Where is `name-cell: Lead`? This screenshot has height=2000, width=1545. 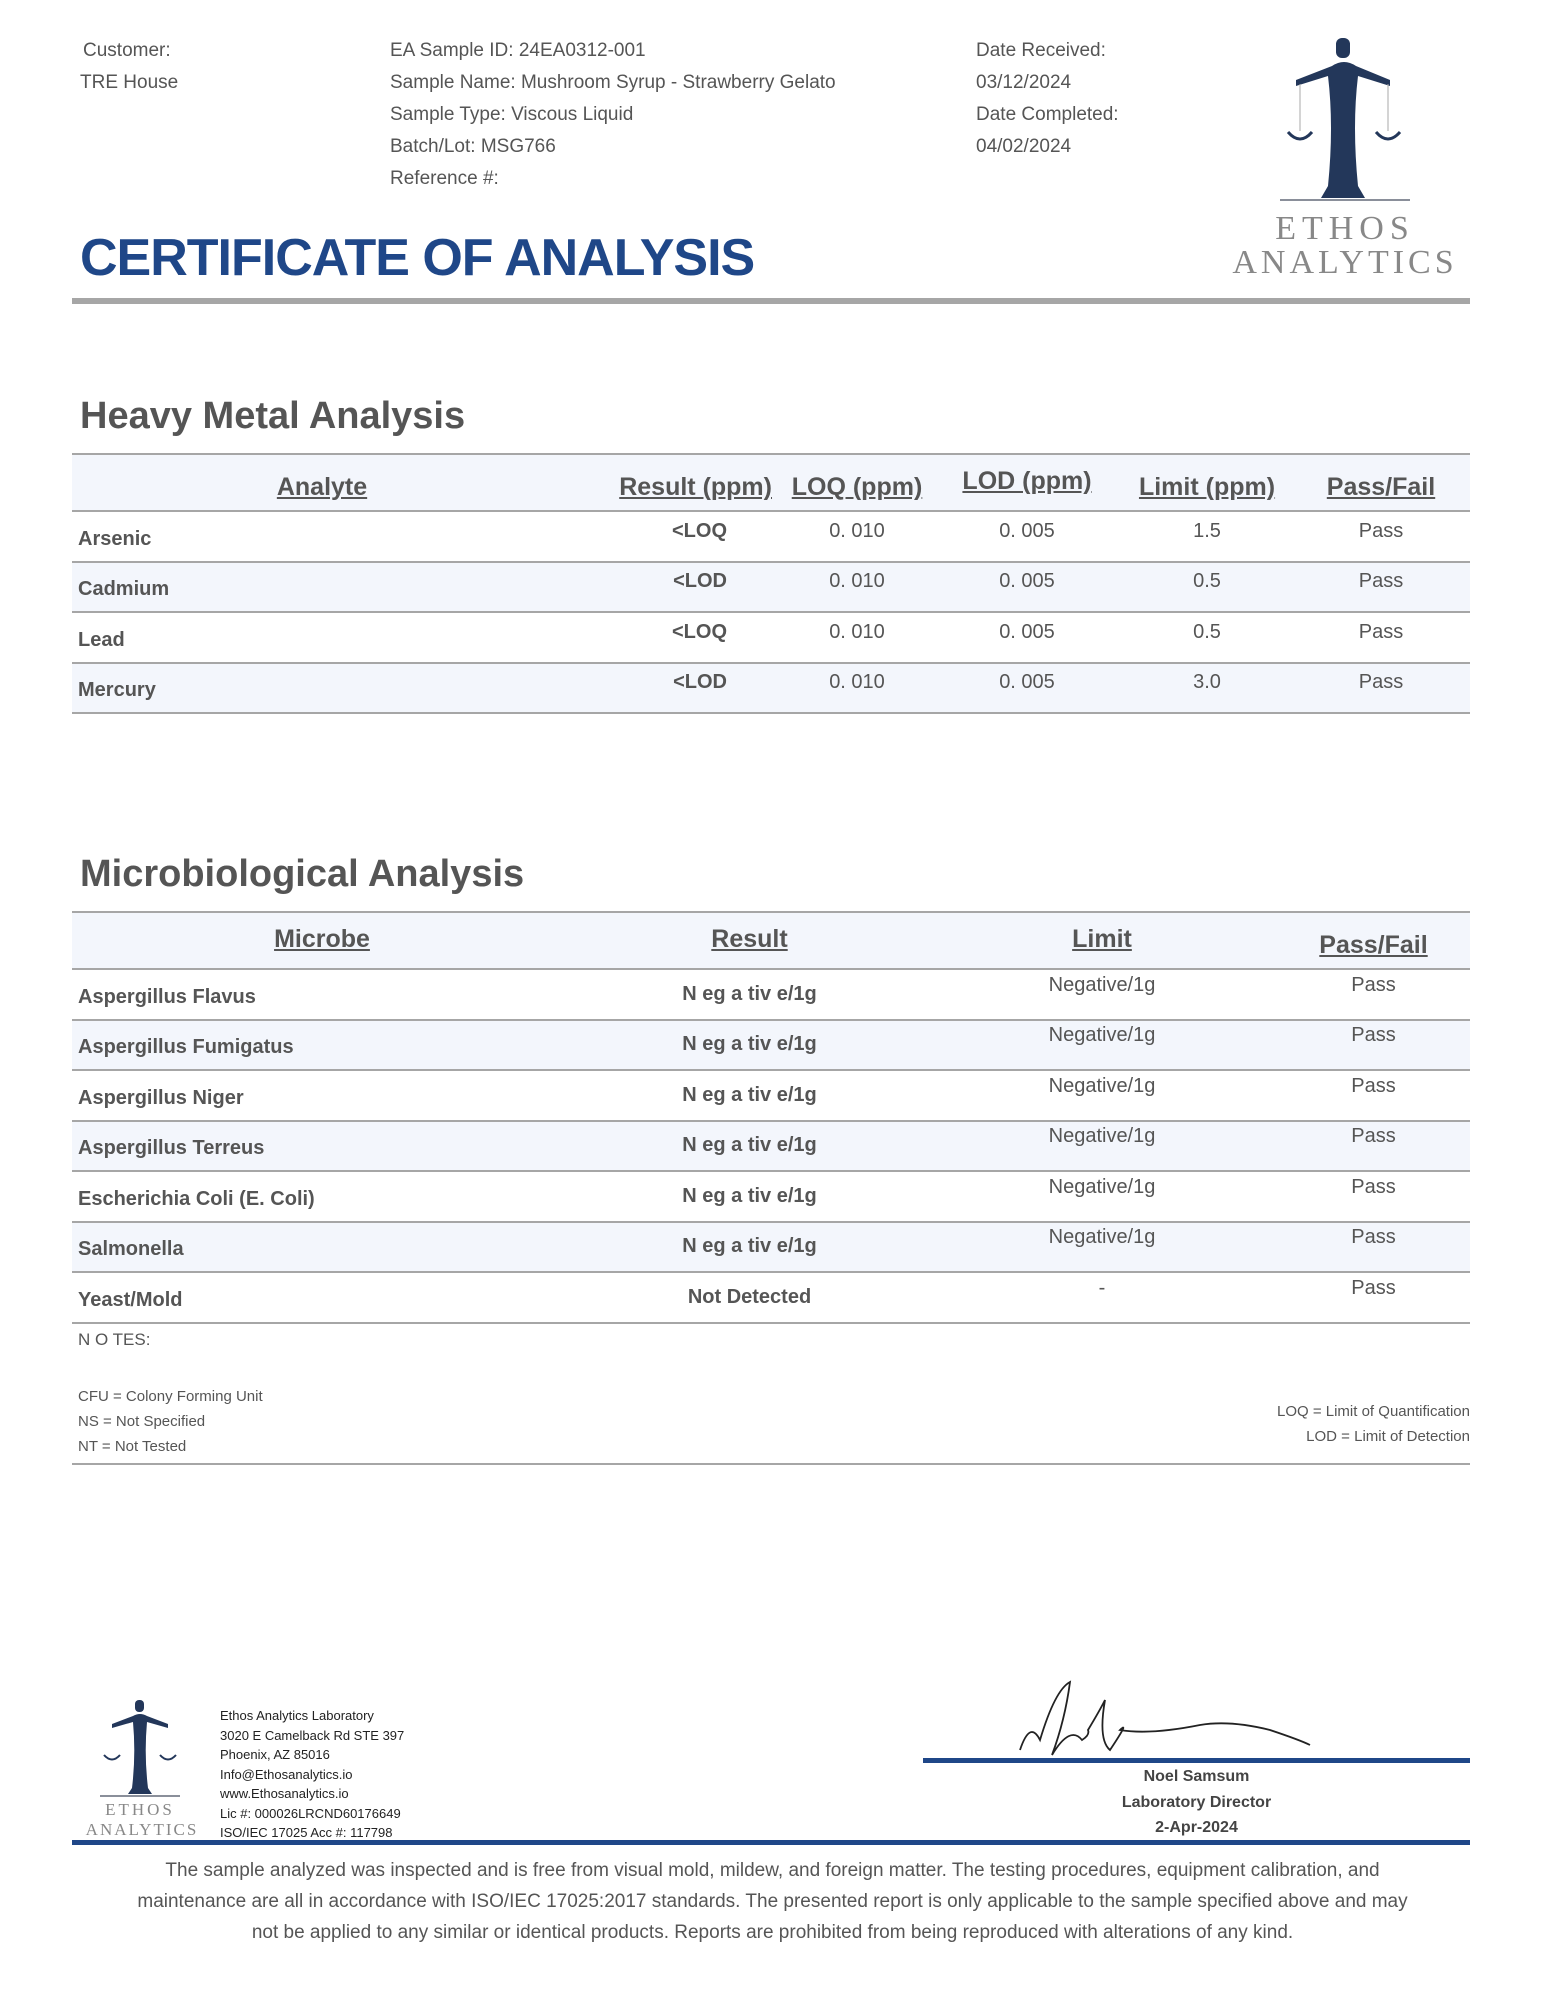
name-cell: Lead is located at coordinates (322, 637).